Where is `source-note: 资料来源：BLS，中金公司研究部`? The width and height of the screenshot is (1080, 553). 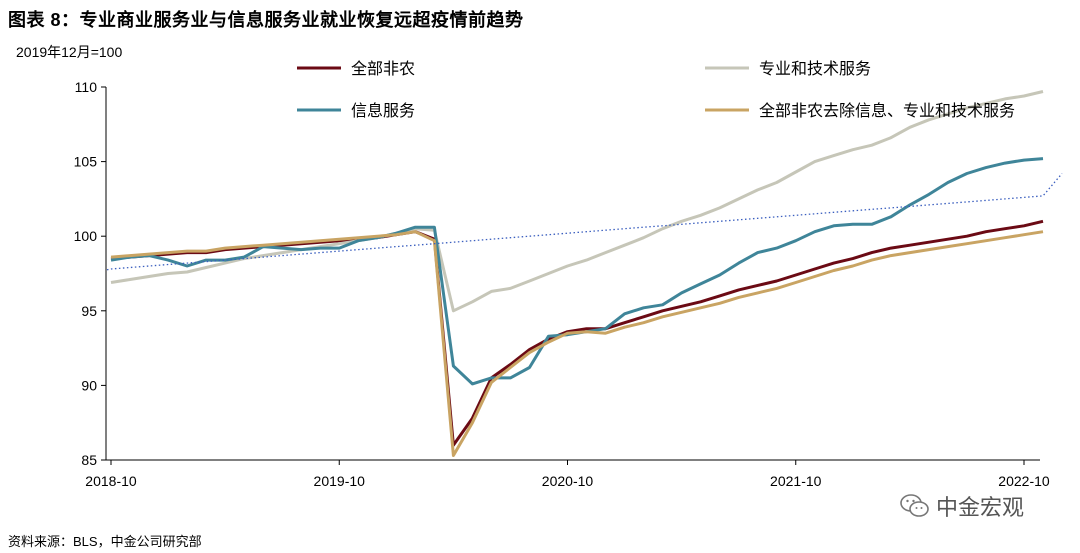
source-note: 资料来源：BLS，中金公司研究部 is located at coordinates (105, 541).